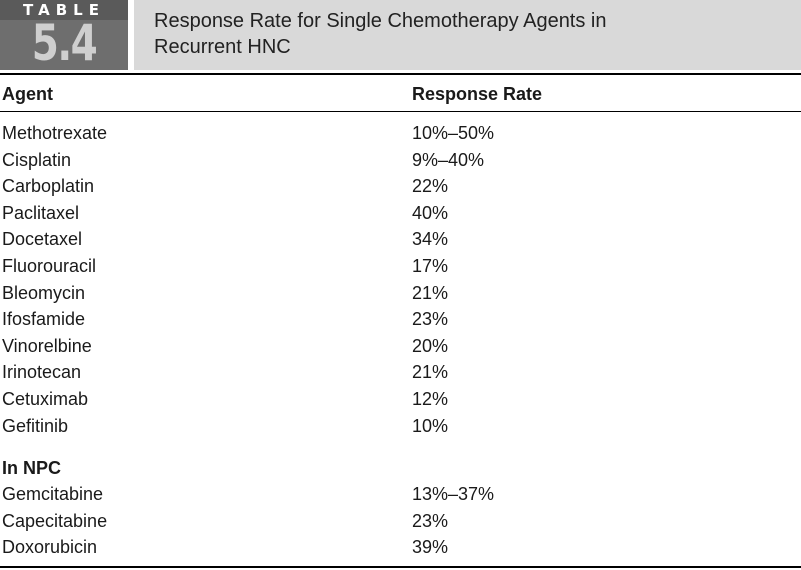 Image resolution: width=801 pixels, height=570 pixels. I want to click on agent-cell: Bleomycin, so click(44, 292).